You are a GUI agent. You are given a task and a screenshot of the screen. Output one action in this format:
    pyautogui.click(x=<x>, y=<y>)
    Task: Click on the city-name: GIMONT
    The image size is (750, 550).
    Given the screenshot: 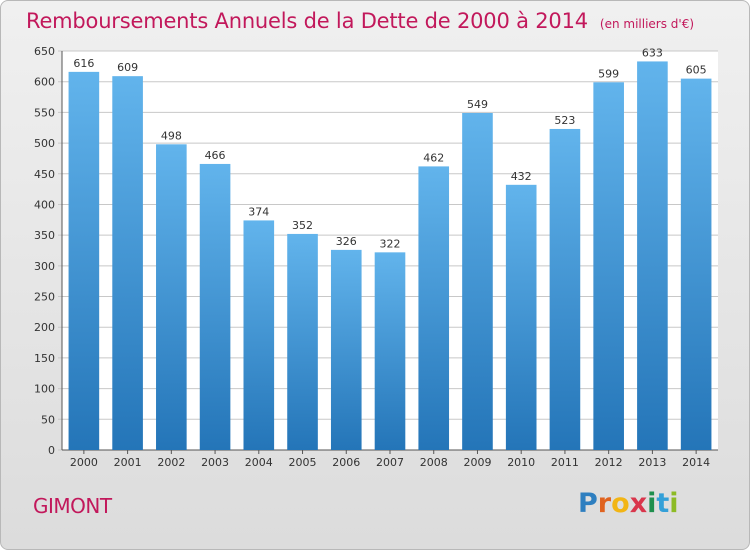 What is the action you would take?
    pyautogui.click(x=72, y=506)
    